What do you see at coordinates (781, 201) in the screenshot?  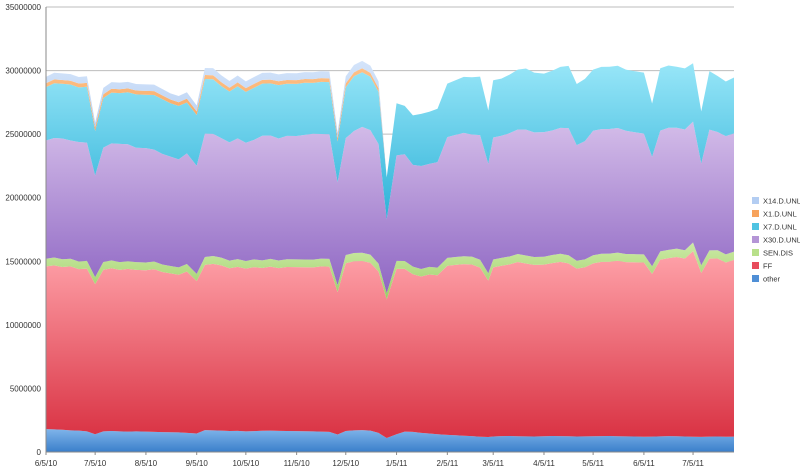 I see `legend-label: X14.D.UNL` at bounding box center [781, 201].